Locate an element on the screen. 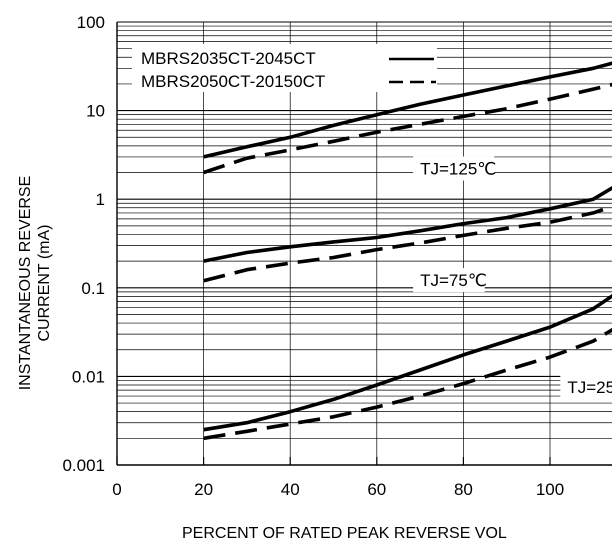  annotation-label: TJ=75℃ is located at coordinates (453, 280).